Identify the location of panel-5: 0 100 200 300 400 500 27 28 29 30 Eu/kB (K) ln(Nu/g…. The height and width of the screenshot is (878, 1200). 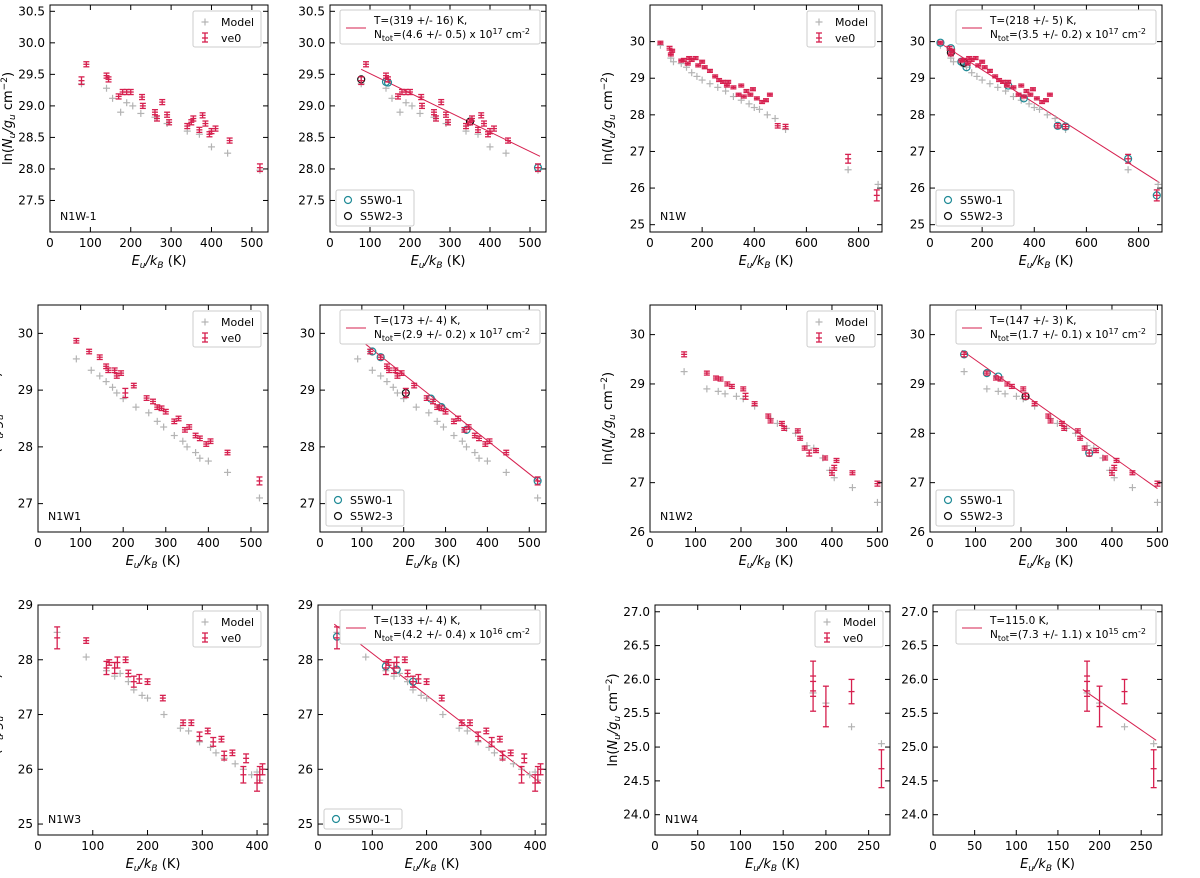
(134, 437).